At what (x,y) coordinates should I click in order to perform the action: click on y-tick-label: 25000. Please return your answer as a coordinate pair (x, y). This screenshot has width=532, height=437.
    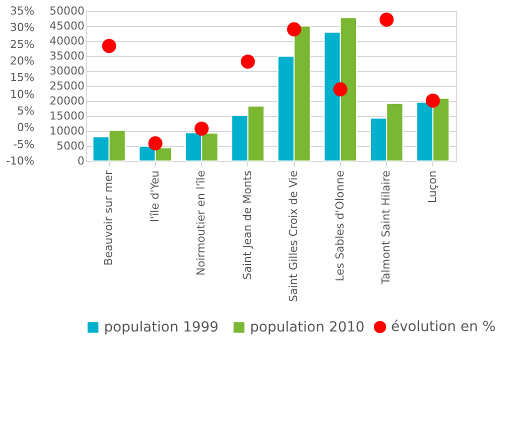
    Looking at the image, I should click on (67, 86).